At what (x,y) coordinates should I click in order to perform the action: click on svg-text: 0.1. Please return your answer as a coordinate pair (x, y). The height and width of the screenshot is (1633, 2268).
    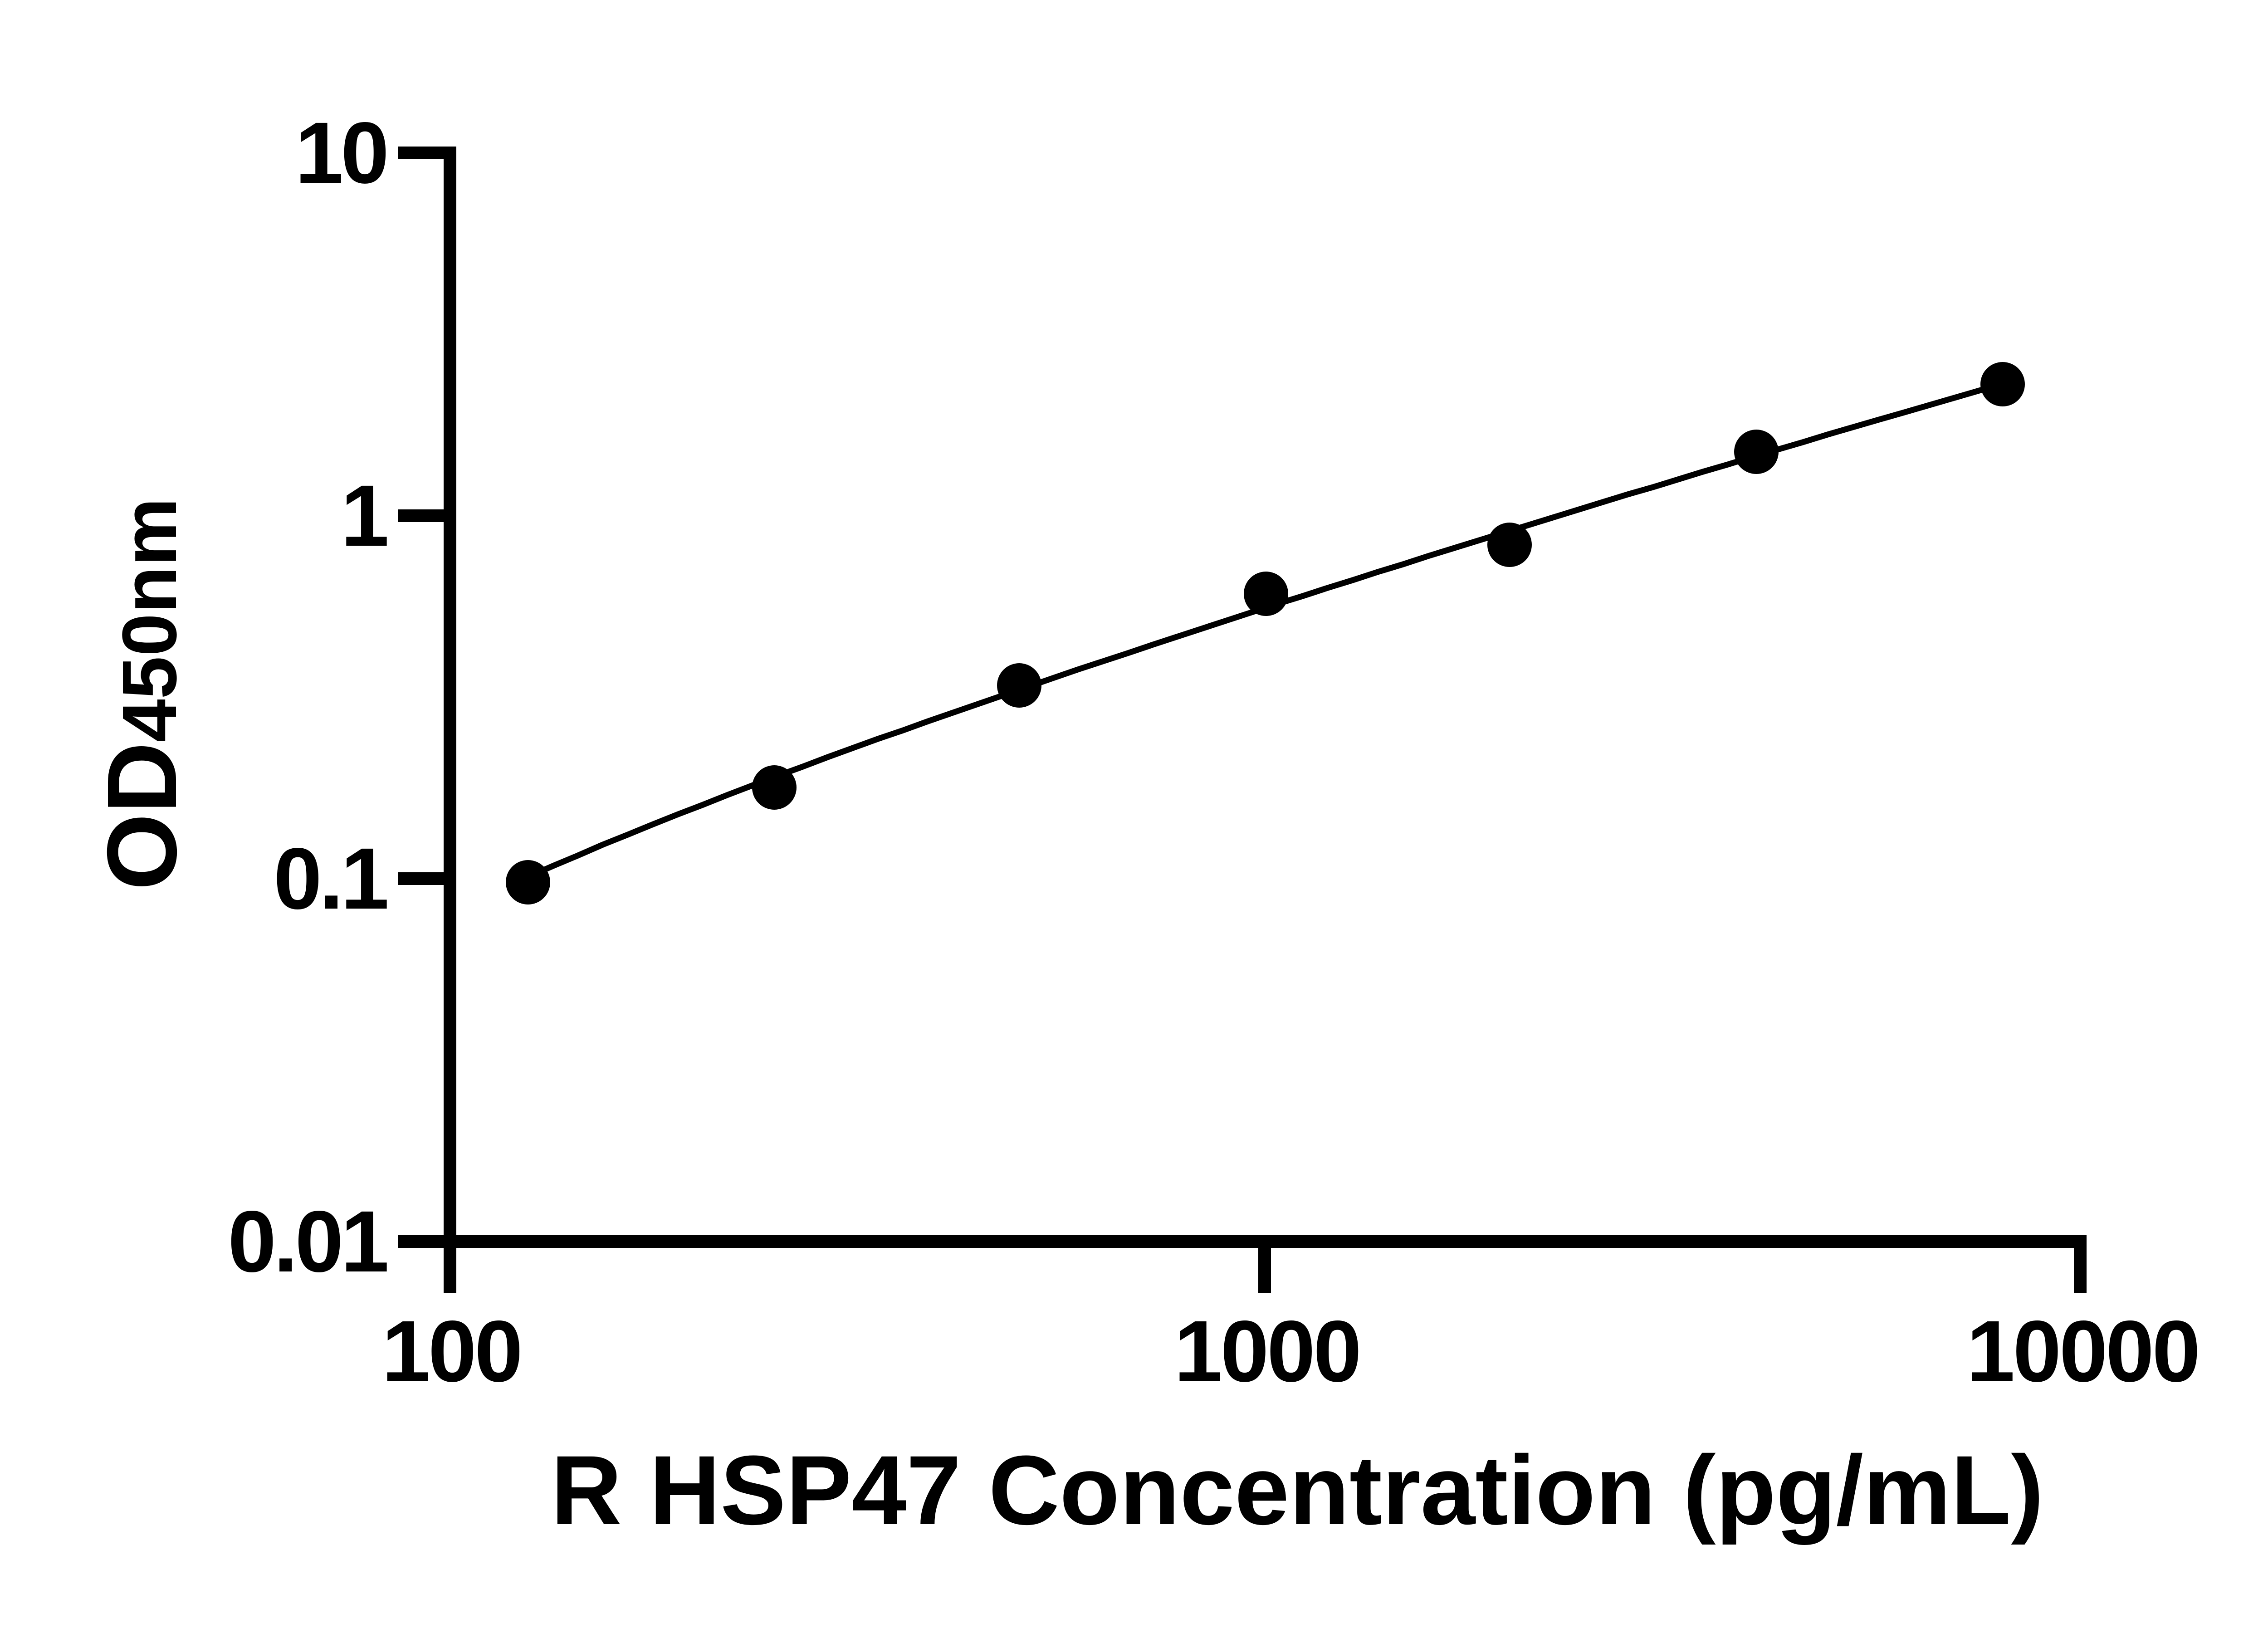
    Looking at the image, I should click on (331, 878).